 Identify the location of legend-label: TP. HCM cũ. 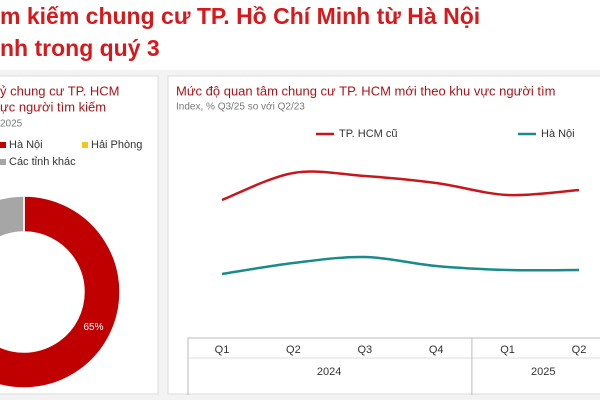
(368, 134).